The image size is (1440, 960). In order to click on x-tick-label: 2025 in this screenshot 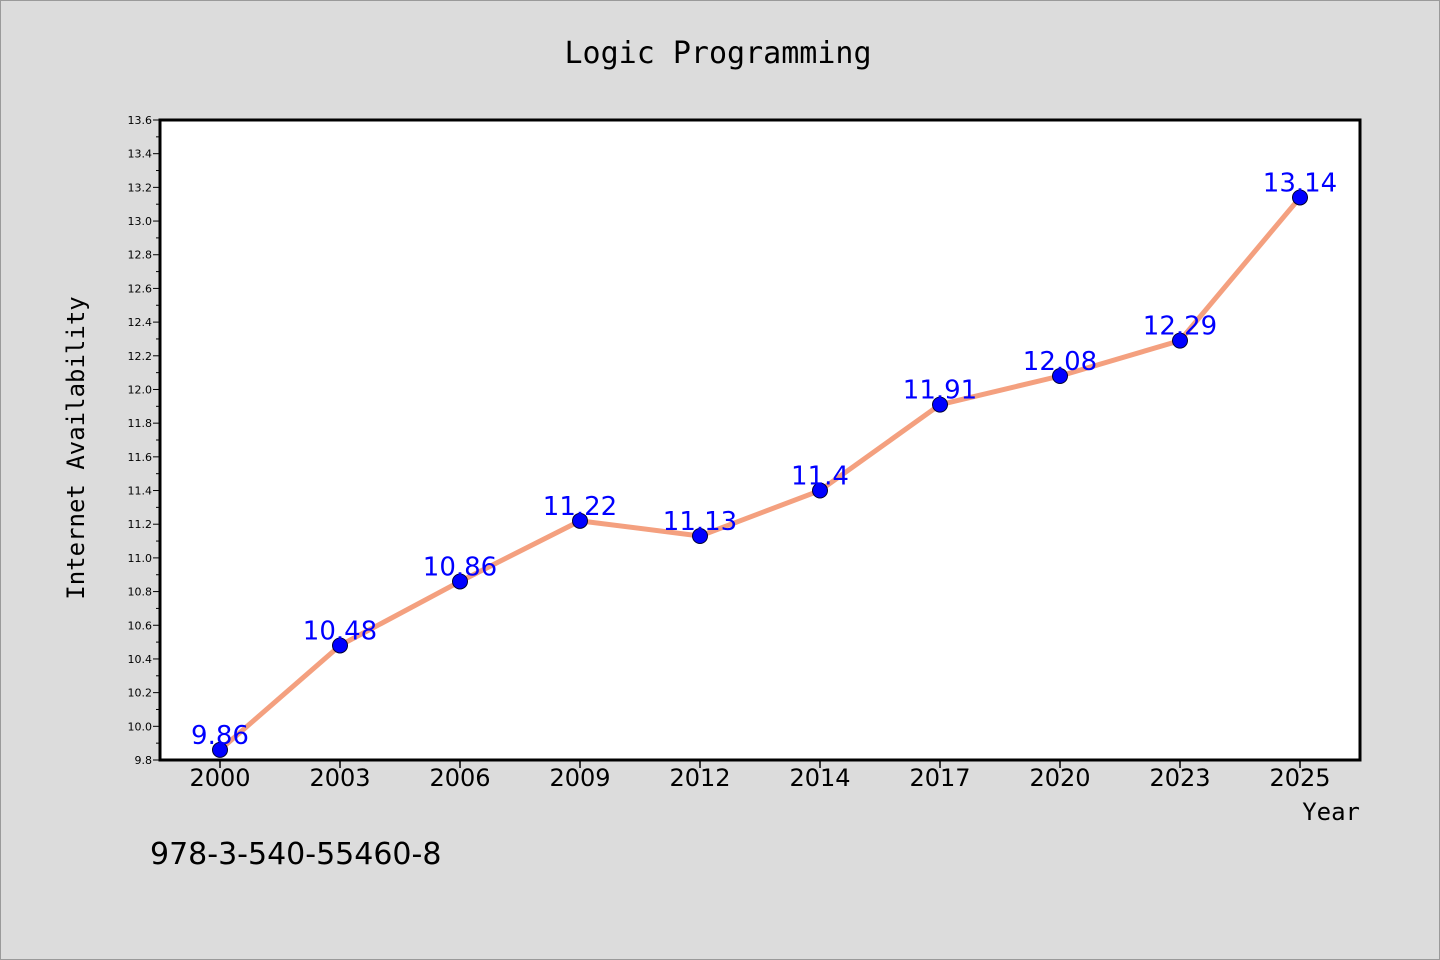, I will do `click(1299, 778)`.